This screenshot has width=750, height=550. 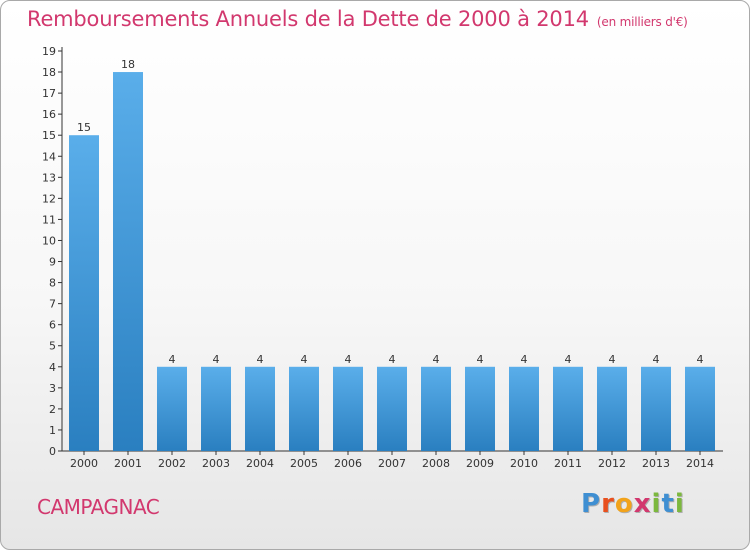 What do you see at coordinates (52, 367) in the screenshot?
I see `y-tick-label: 4` at bounding box center [52, 367].